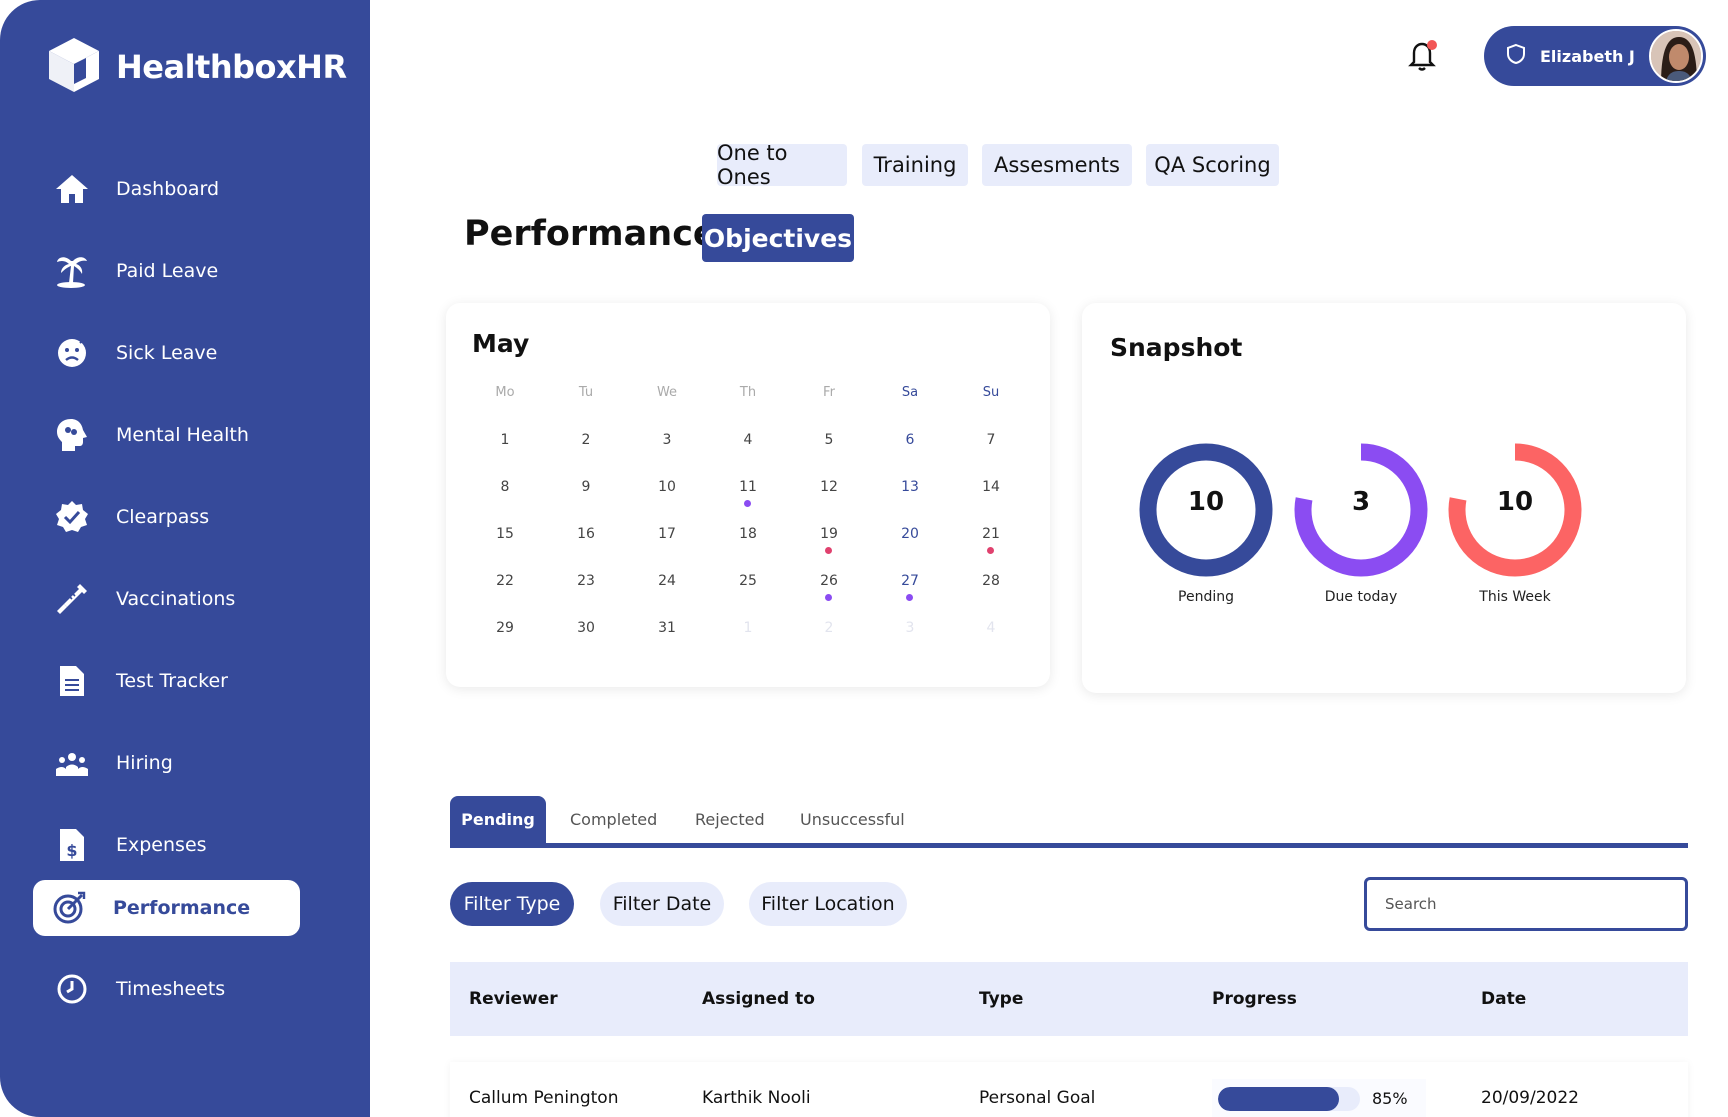  I want to click on calendar-day: 9, so click(586, 487).